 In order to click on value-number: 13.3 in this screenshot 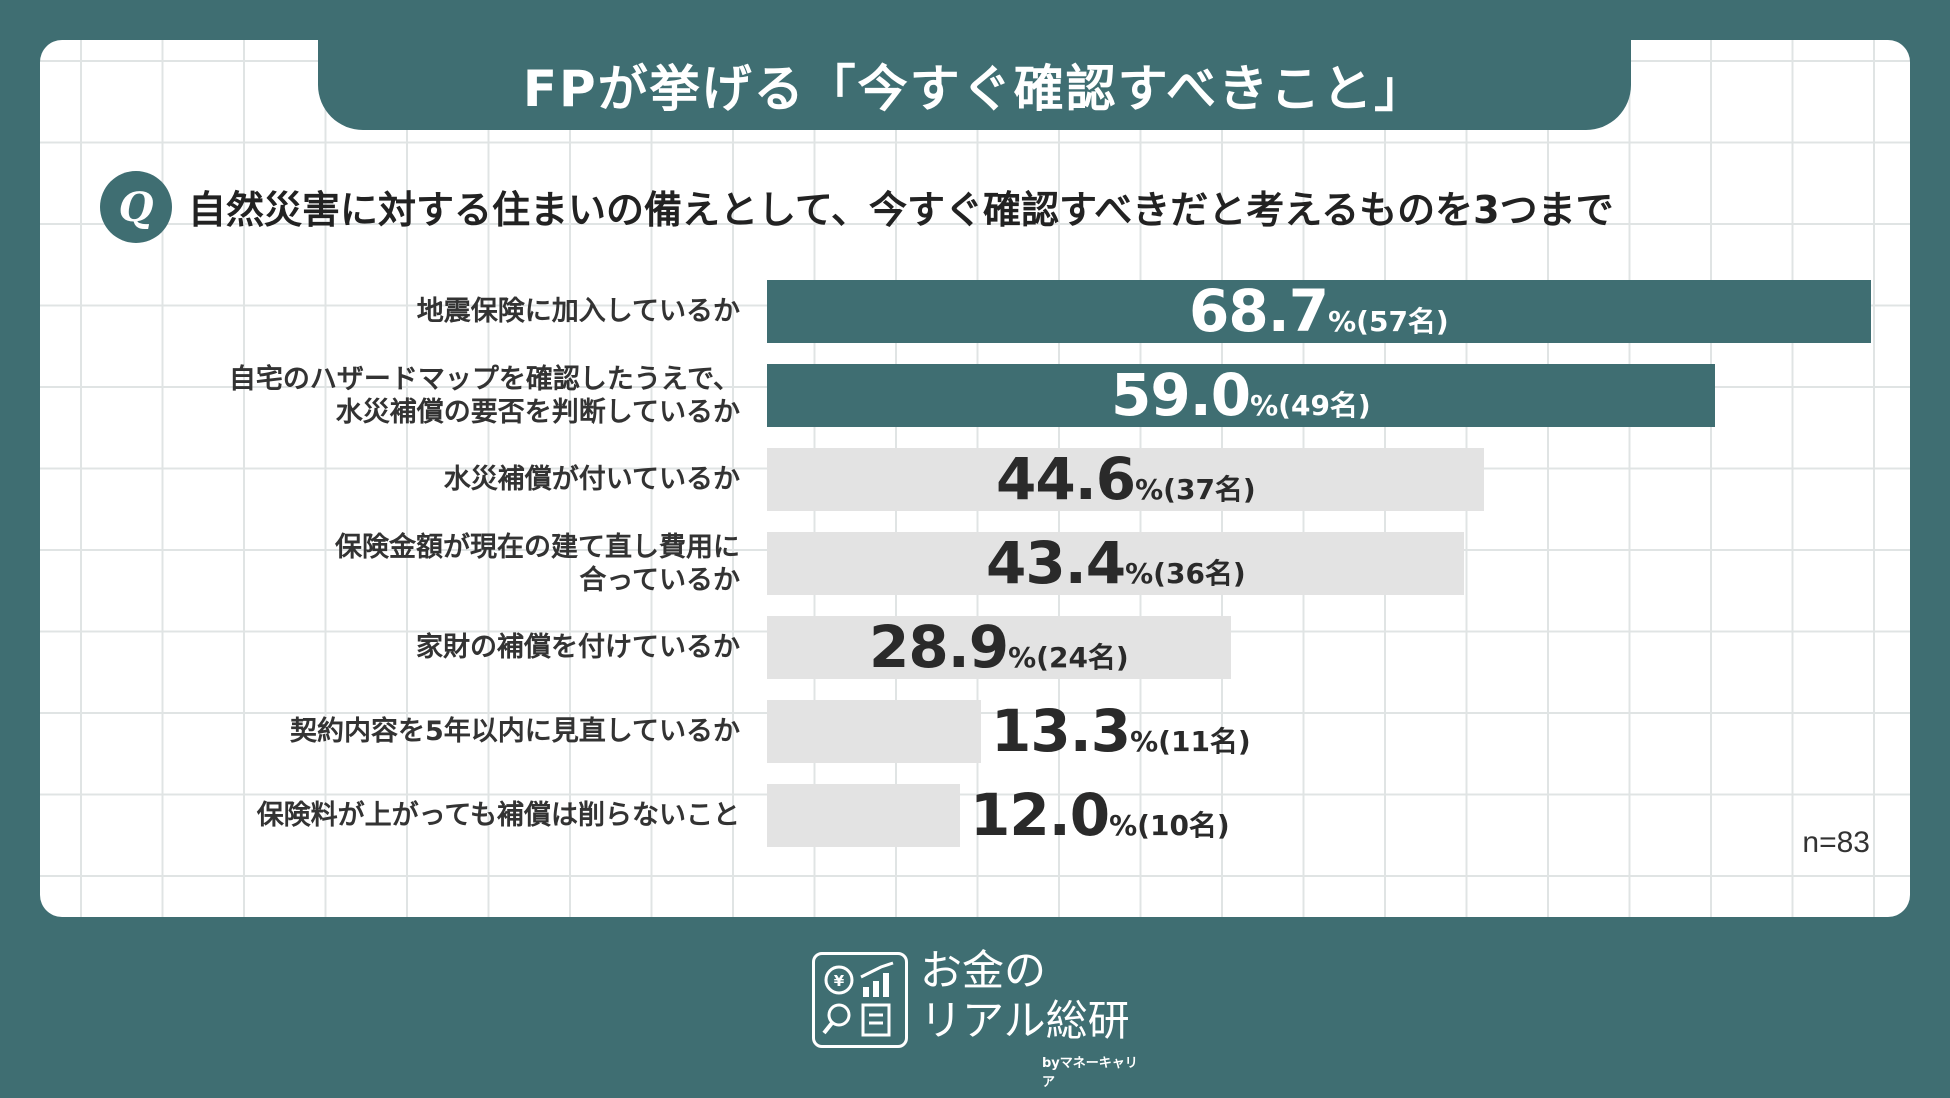, I will do `click(1061, 731)`.